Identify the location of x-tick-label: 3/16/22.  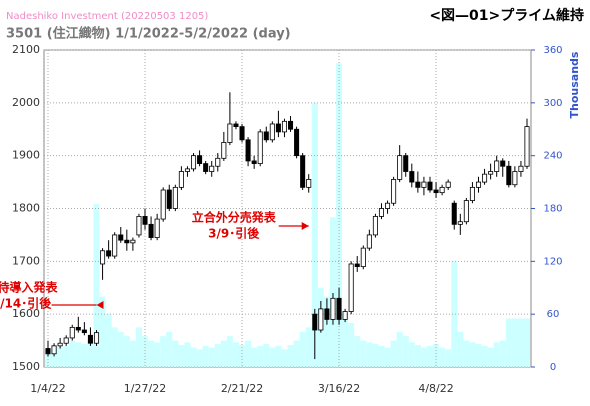
(339, 388).